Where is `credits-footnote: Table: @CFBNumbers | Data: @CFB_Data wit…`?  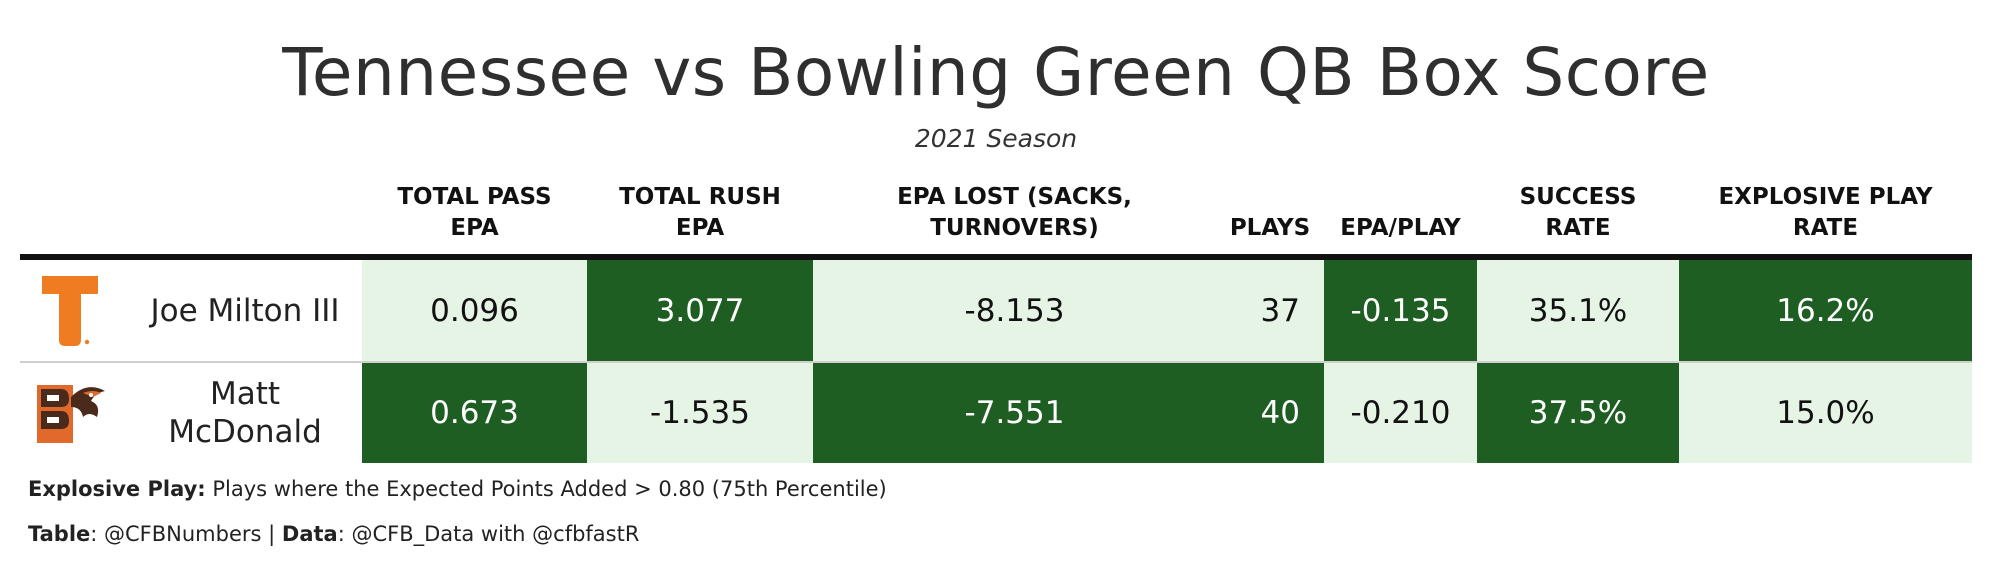 credits-footnote: Table: @CFBNumbers | Data: @CFB_Data wit… is located at coordinates (333, 534).